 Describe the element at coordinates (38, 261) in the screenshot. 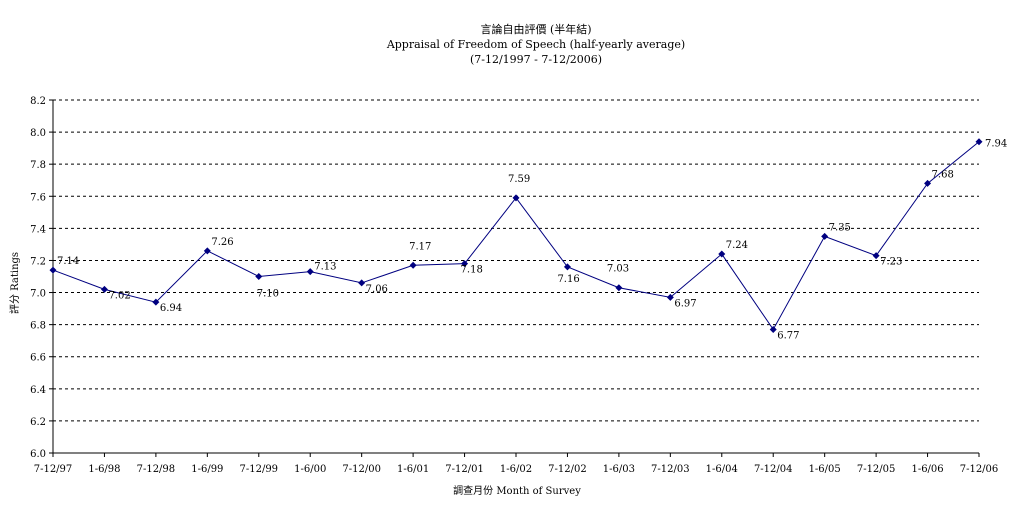

I see `y-tick-label: 7.2` at that location.